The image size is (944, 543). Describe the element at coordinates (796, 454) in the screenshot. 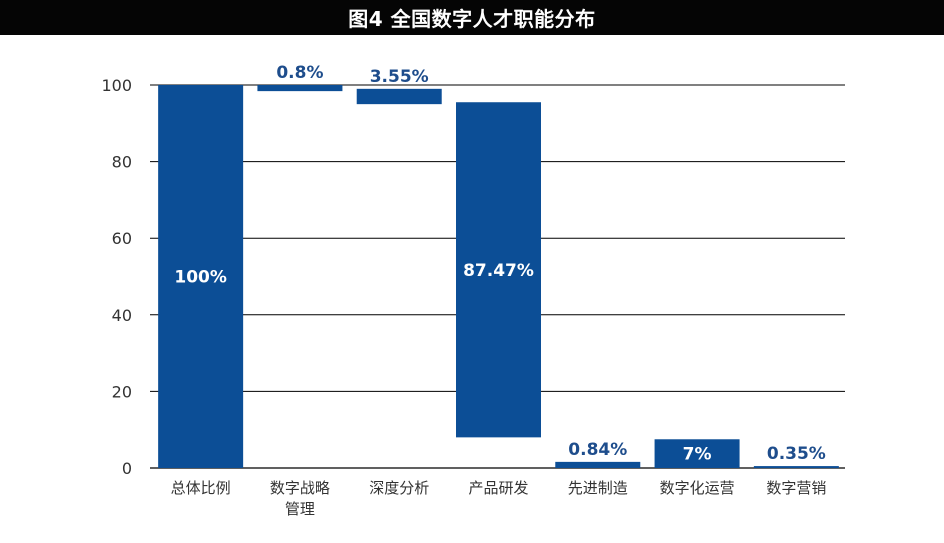

I see `data-label: 0.35%` at that location.